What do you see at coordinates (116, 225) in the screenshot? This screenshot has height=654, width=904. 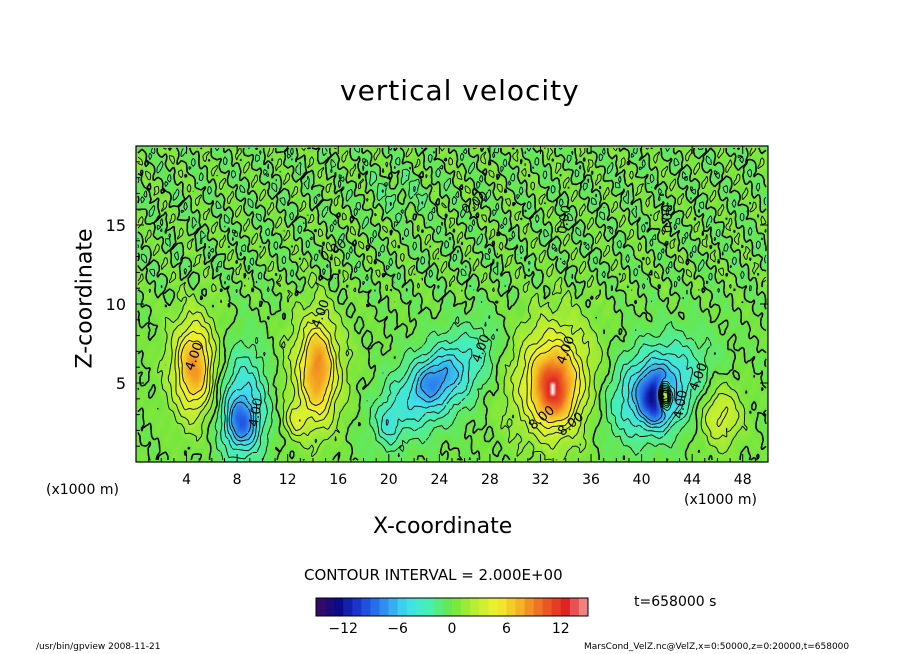 I see `y-tick-label: 15` at bounding box center [116, 225].